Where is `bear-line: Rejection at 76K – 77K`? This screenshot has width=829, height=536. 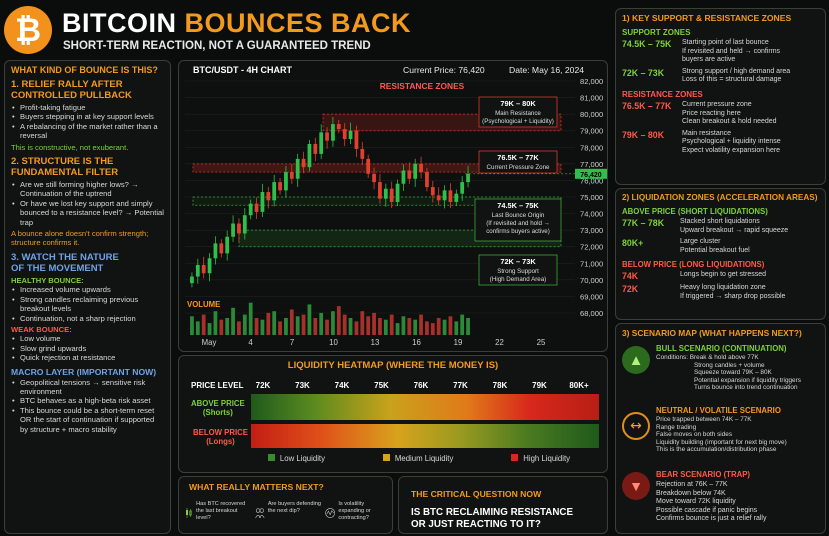
bear-line: Rejection at 76K – 77K is located at coordinates (692, 484).